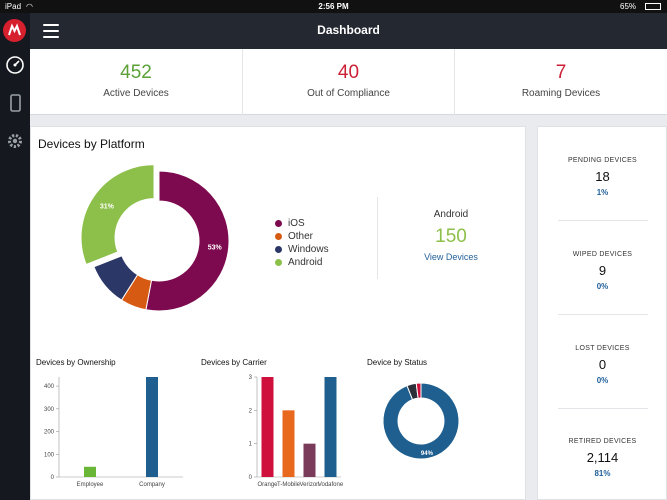  What do you see at coordinates (330, 427) in the screenshot?
I see `bar-vodafone` at bounding box center [330, 427].